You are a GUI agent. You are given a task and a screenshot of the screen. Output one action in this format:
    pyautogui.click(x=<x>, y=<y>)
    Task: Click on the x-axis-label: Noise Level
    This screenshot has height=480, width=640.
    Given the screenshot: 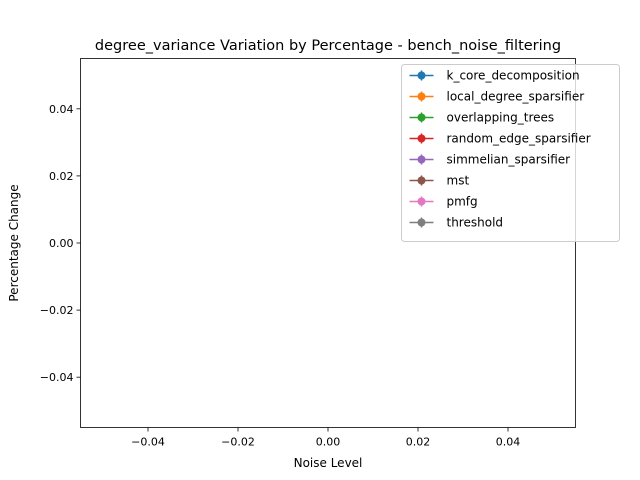 What is the action you would take?
    pyautogui.click(x=328, y=463)
    